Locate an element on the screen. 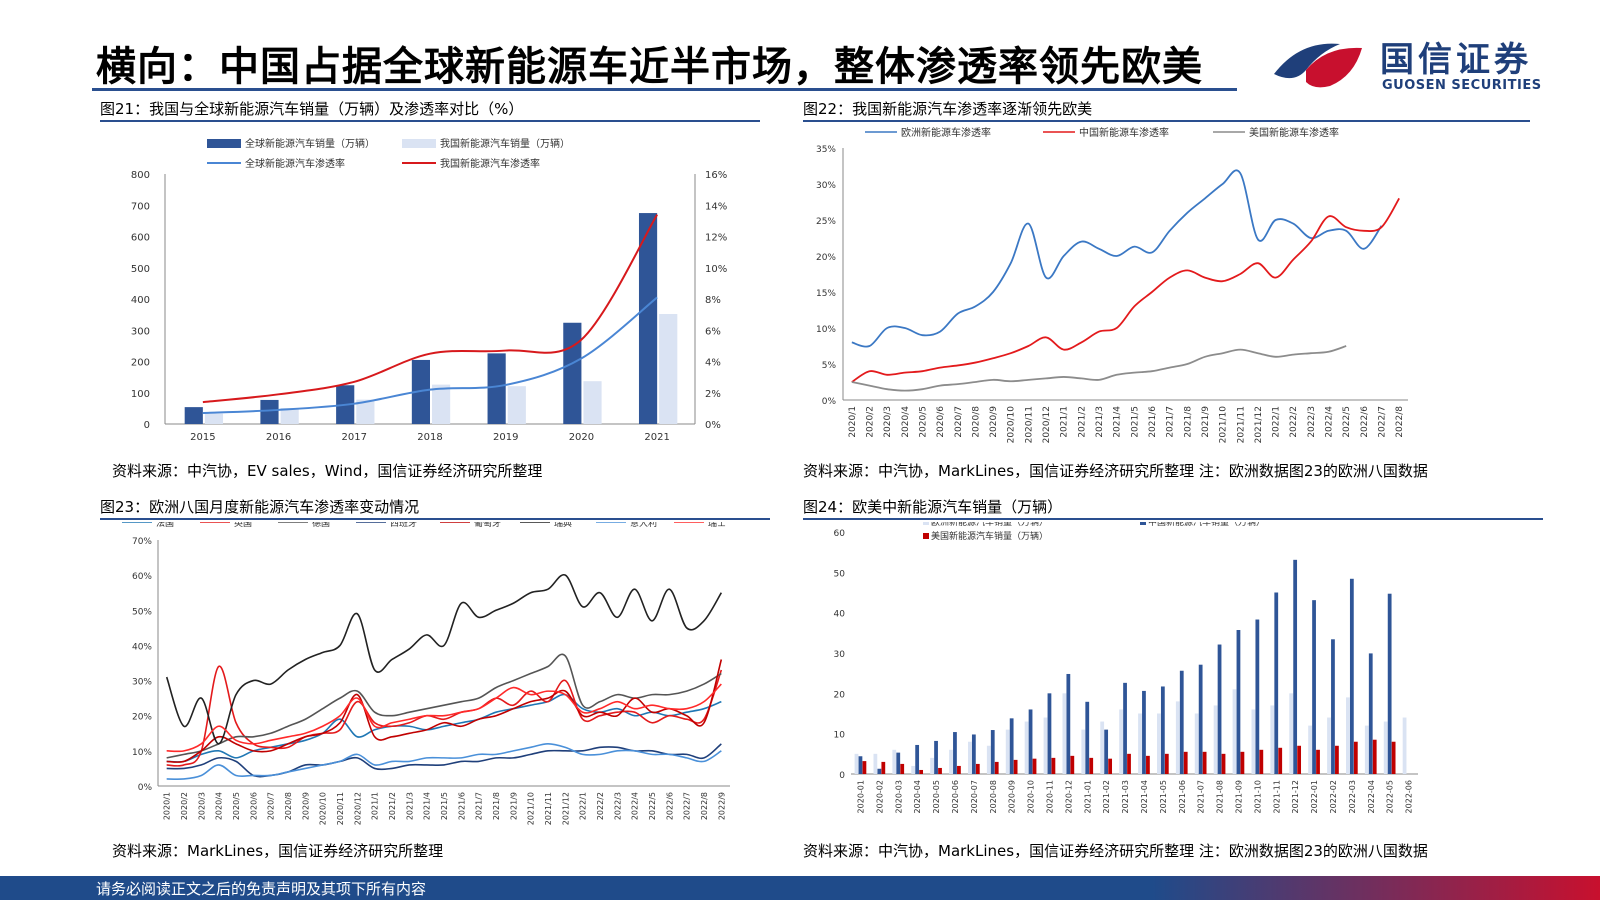  x-tick-label: 2020/2 is located at coordinates (870, 422).